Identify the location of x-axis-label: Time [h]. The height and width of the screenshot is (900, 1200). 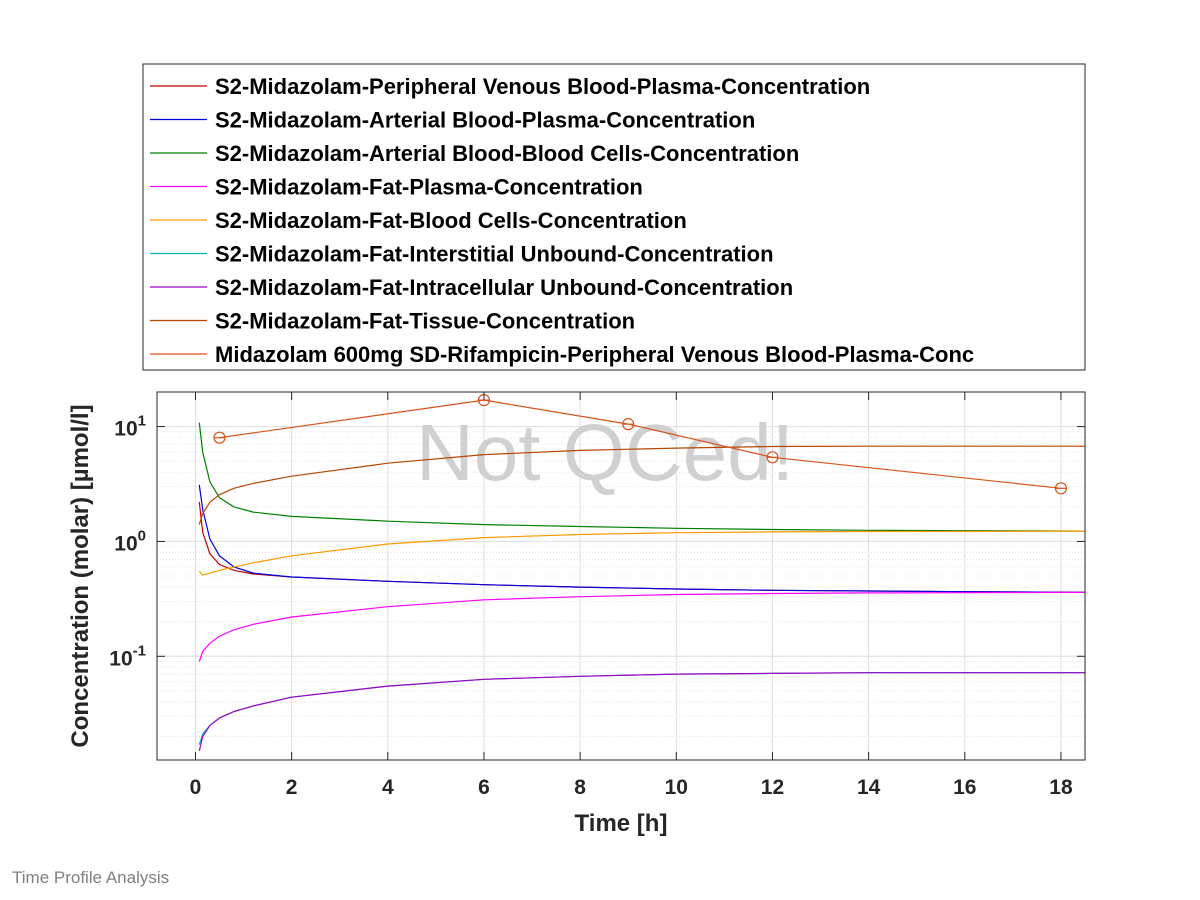
(621, 823).